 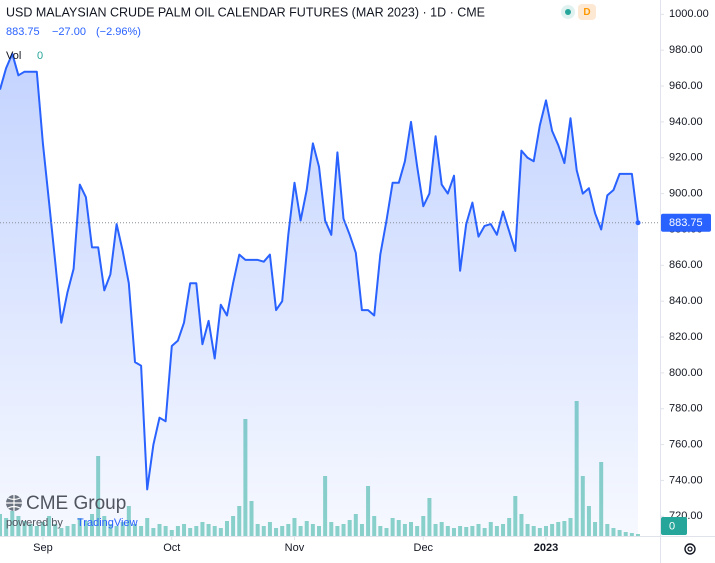 I want to click on volume-badge, so click(x=674, y=526).